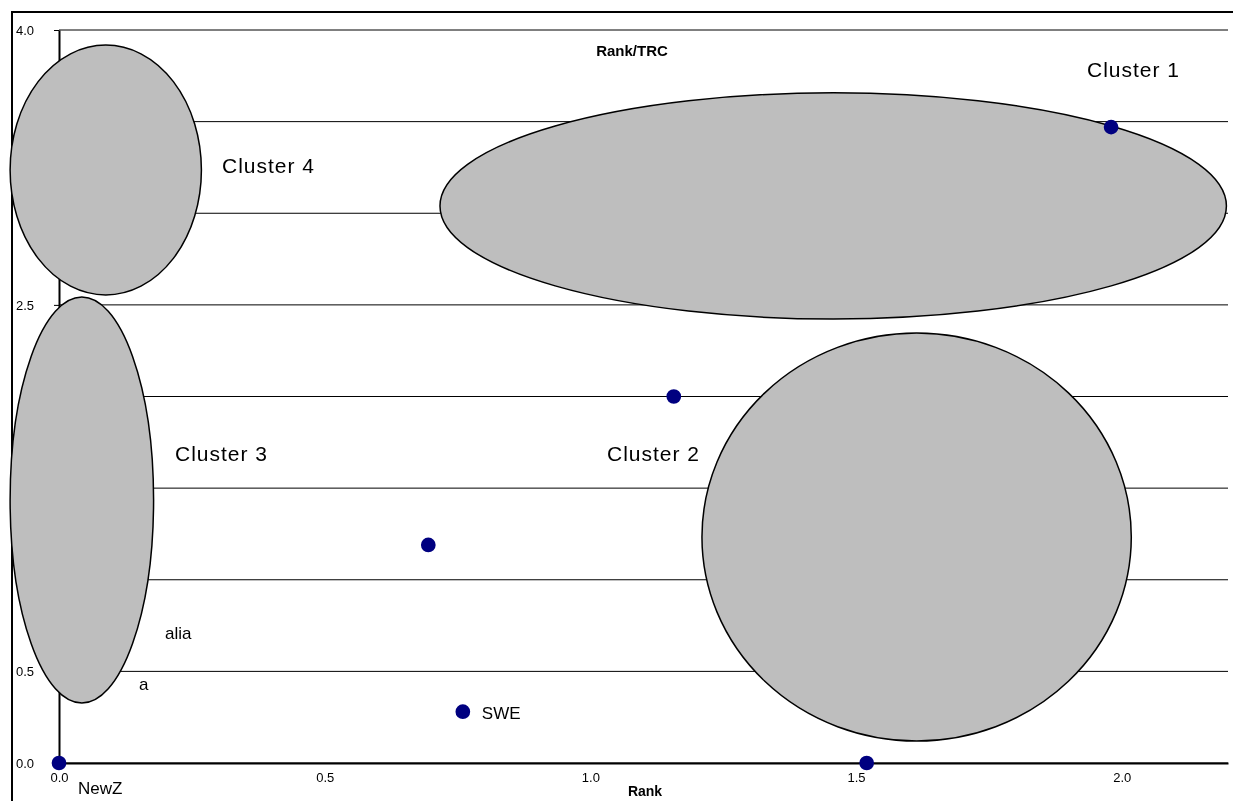 The image size is (1233, 801). Describe the element at coordinates (501, 713) in the screenshot. I see `annotation: SWE` at that location.